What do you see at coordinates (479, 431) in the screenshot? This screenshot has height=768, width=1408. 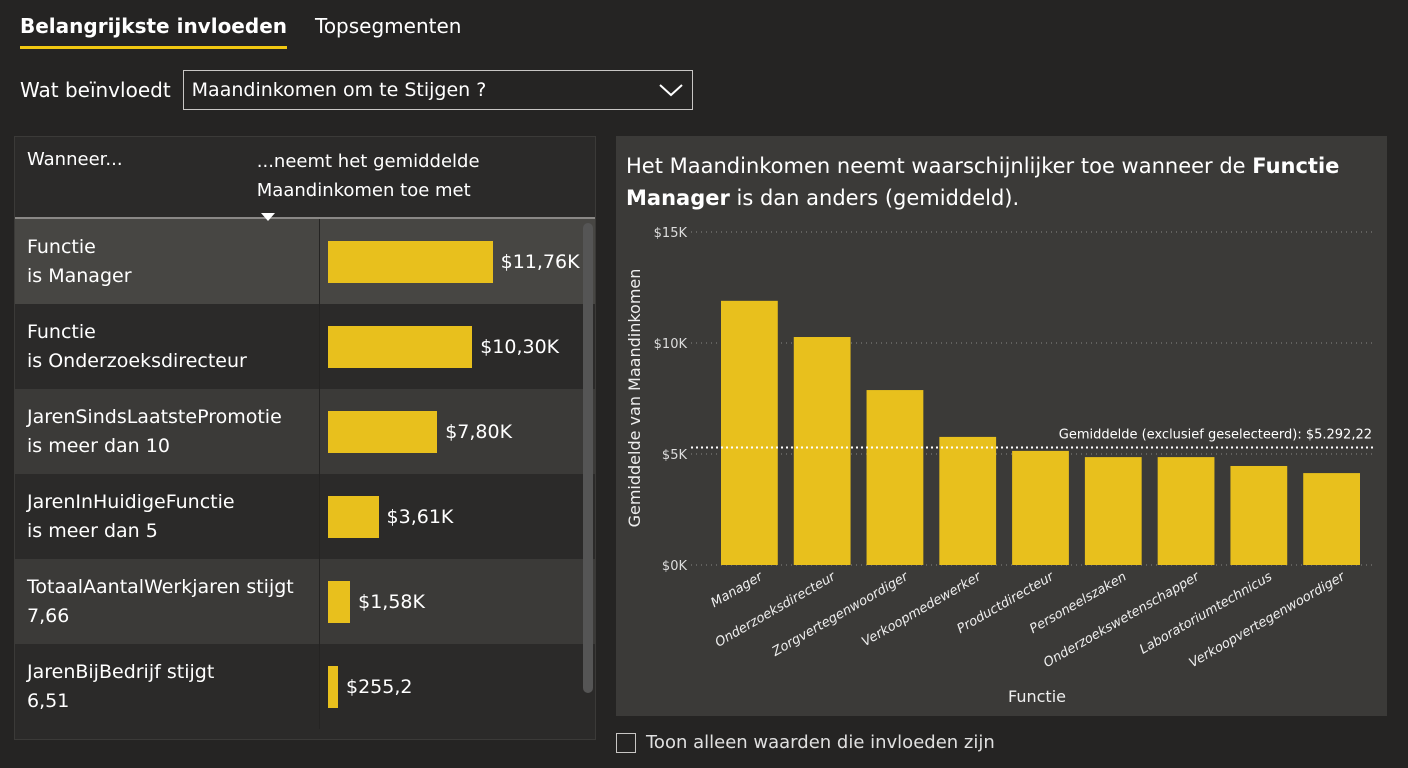 I see `influence-value: $7,80K` at bounding box center [479, 431].